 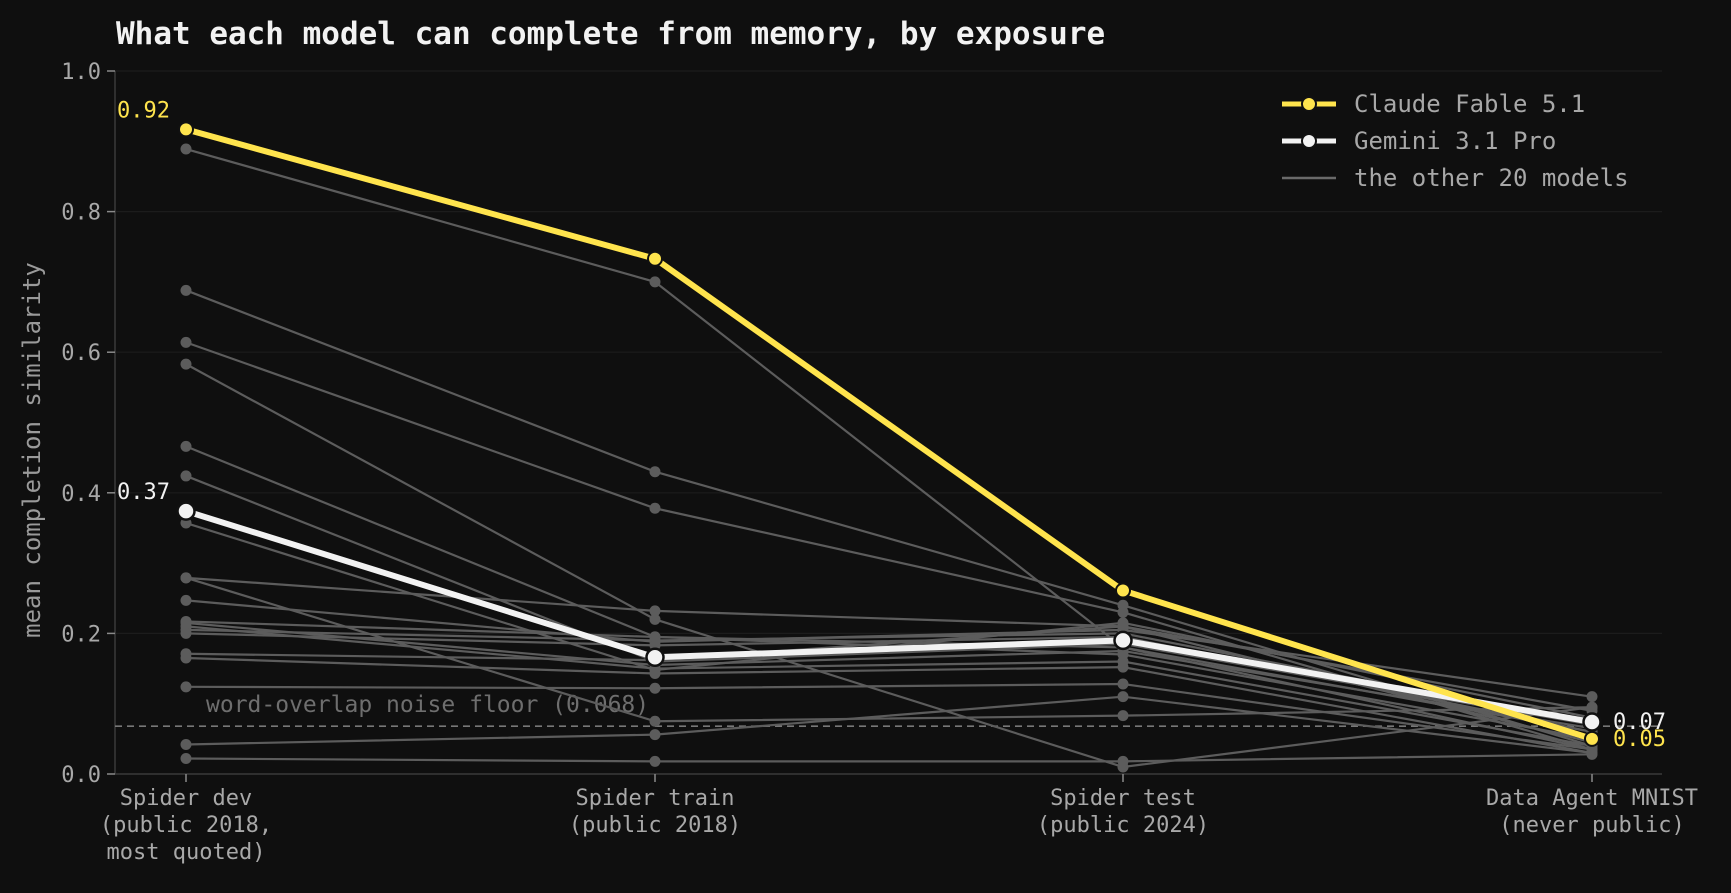 I want to click on y-tick-label: 0.4, so click(x=81, y=494).